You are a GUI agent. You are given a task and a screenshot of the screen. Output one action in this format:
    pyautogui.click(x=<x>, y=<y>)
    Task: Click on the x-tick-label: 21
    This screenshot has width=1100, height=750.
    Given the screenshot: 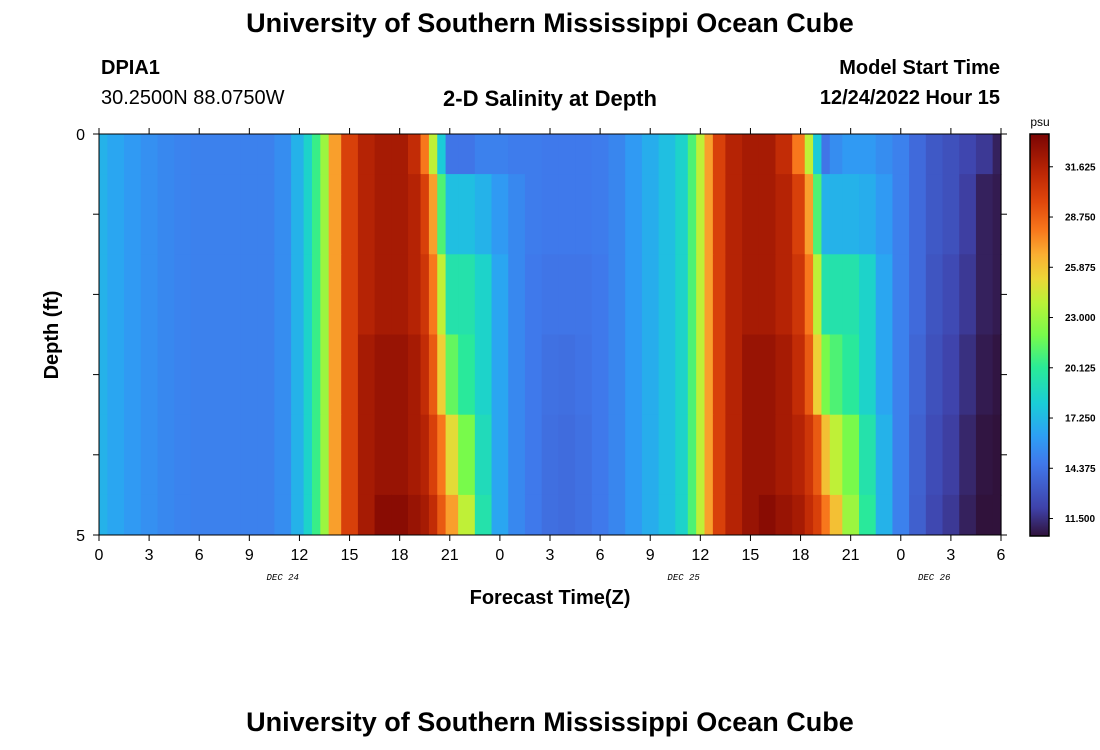 What is the action you would take?
    pyautogui.click(x=851, y=555)
    